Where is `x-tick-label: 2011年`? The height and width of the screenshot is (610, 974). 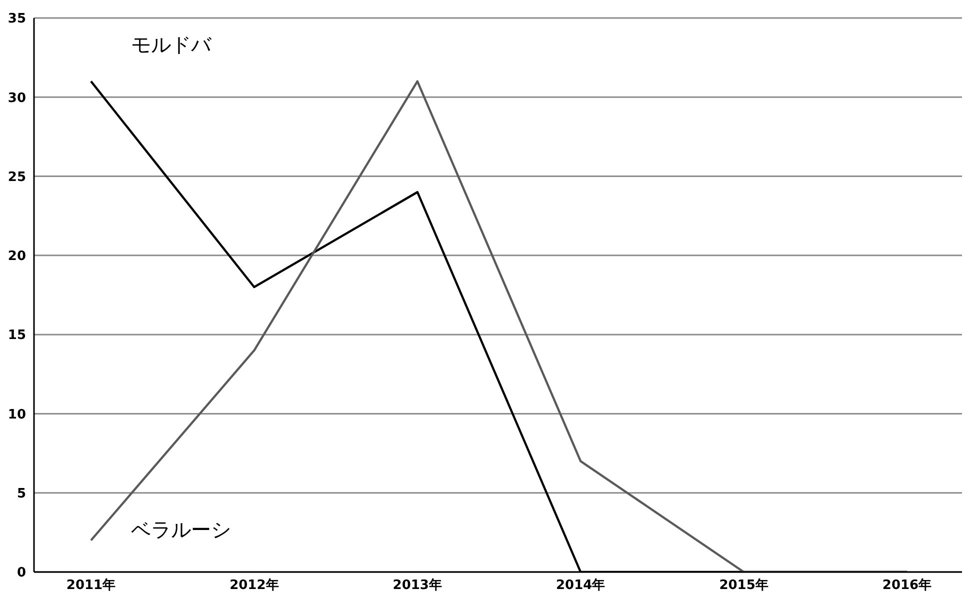 x-tick-label: 2011年 is located at coordinates (91, 586).